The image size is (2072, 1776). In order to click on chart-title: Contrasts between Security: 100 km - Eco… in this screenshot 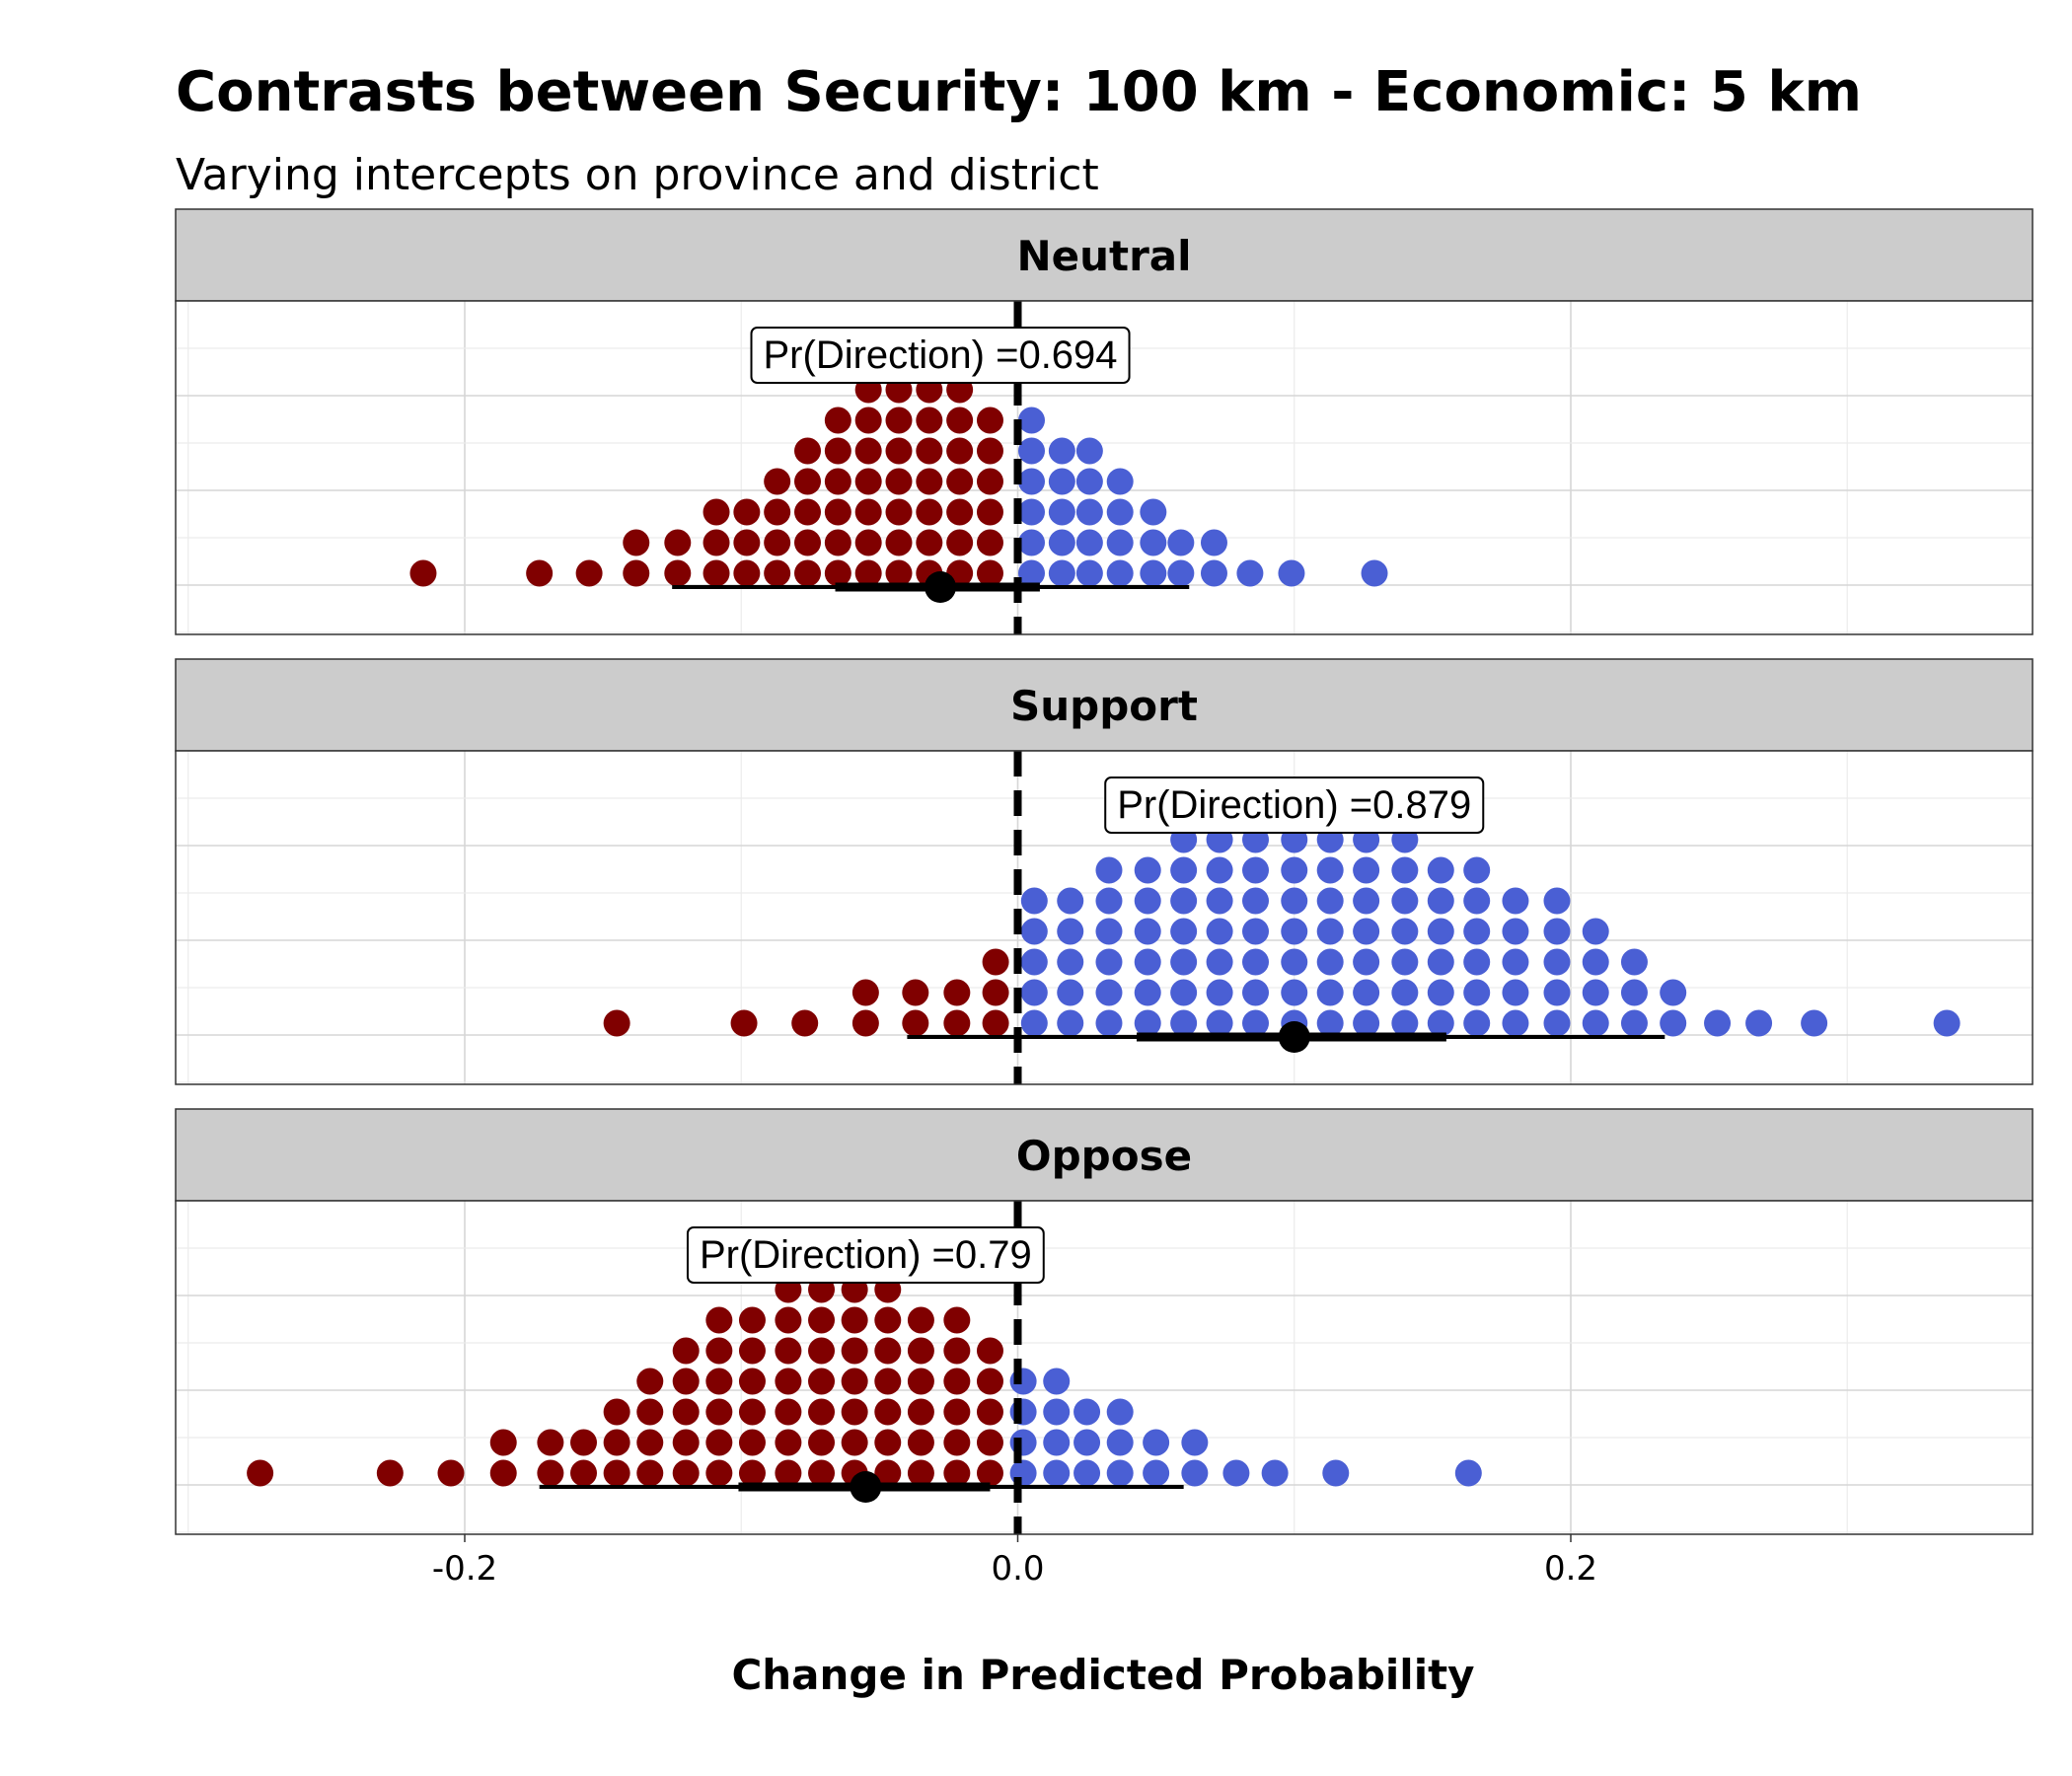, I will do `click(1019, 92)`.